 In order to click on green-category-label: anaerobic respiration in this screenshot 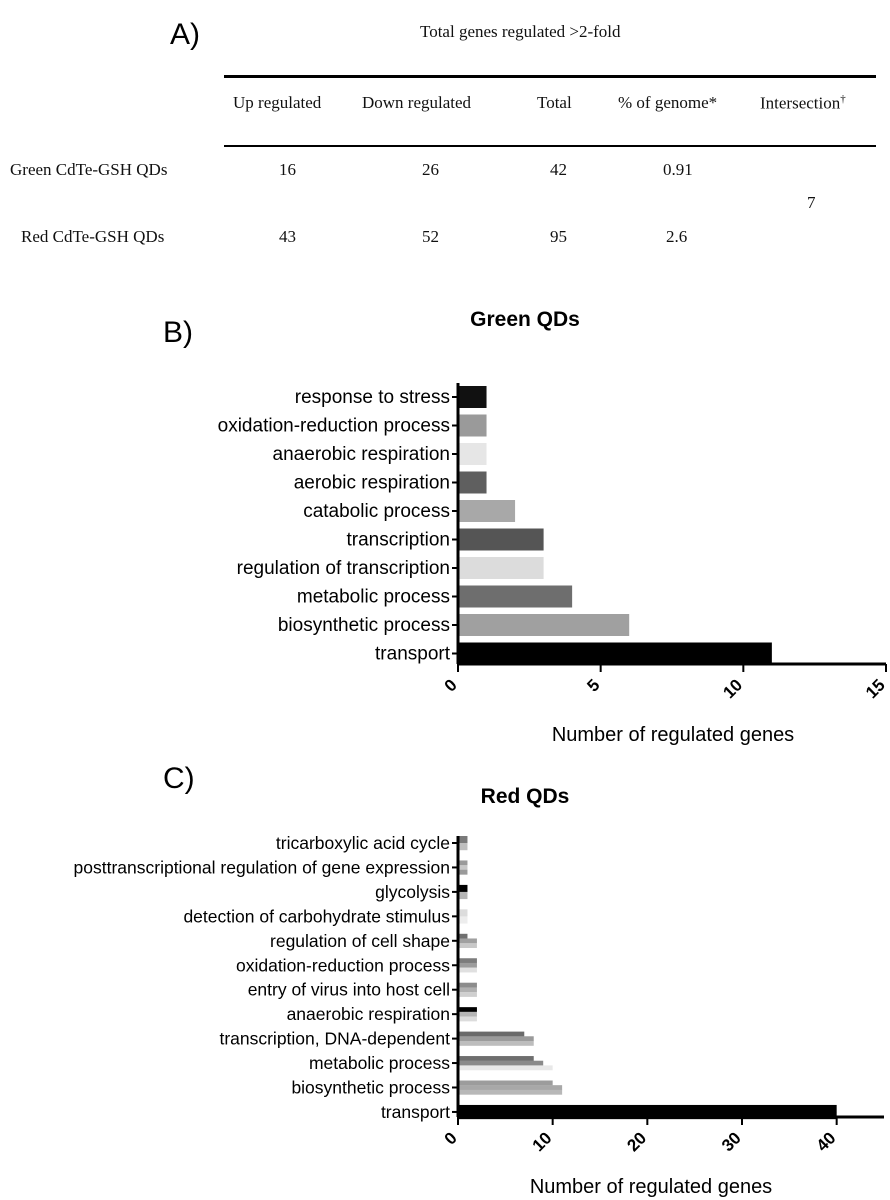, I will do `click(361, 454)`.